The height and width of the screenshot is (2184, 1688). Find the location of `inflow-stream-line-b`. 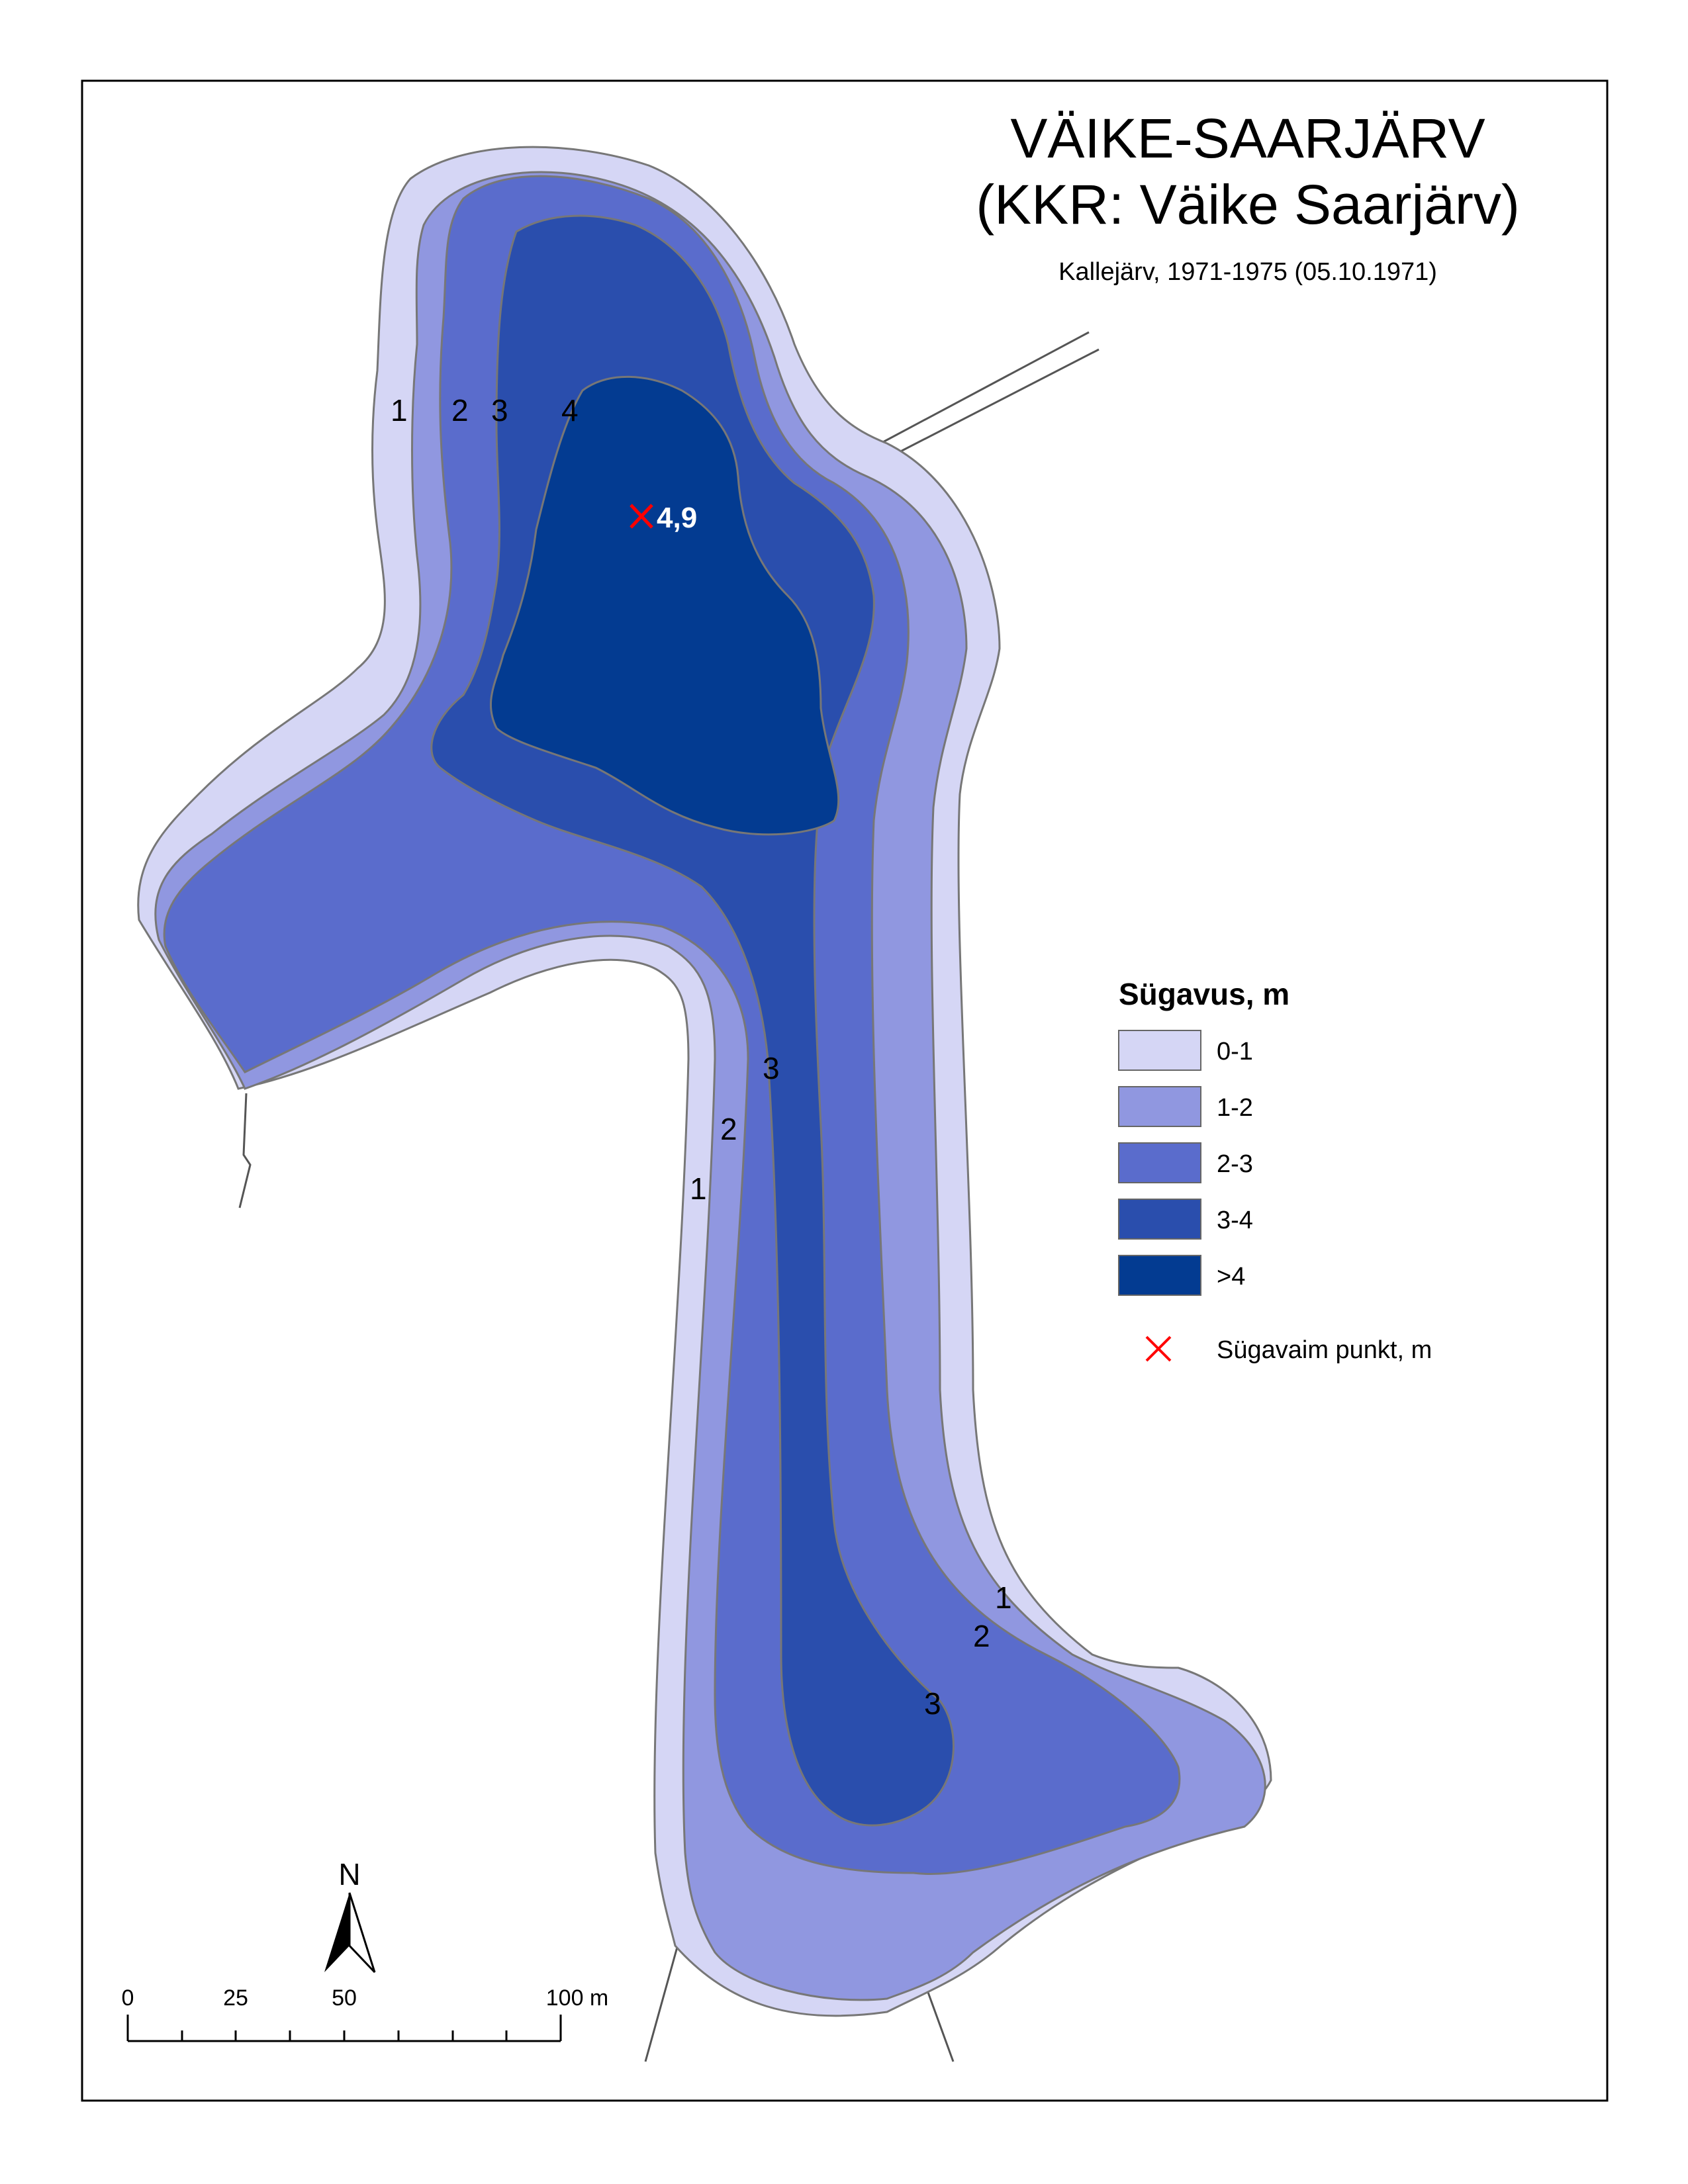

inflow-stream-line-b is located at coordinates (995, 403).